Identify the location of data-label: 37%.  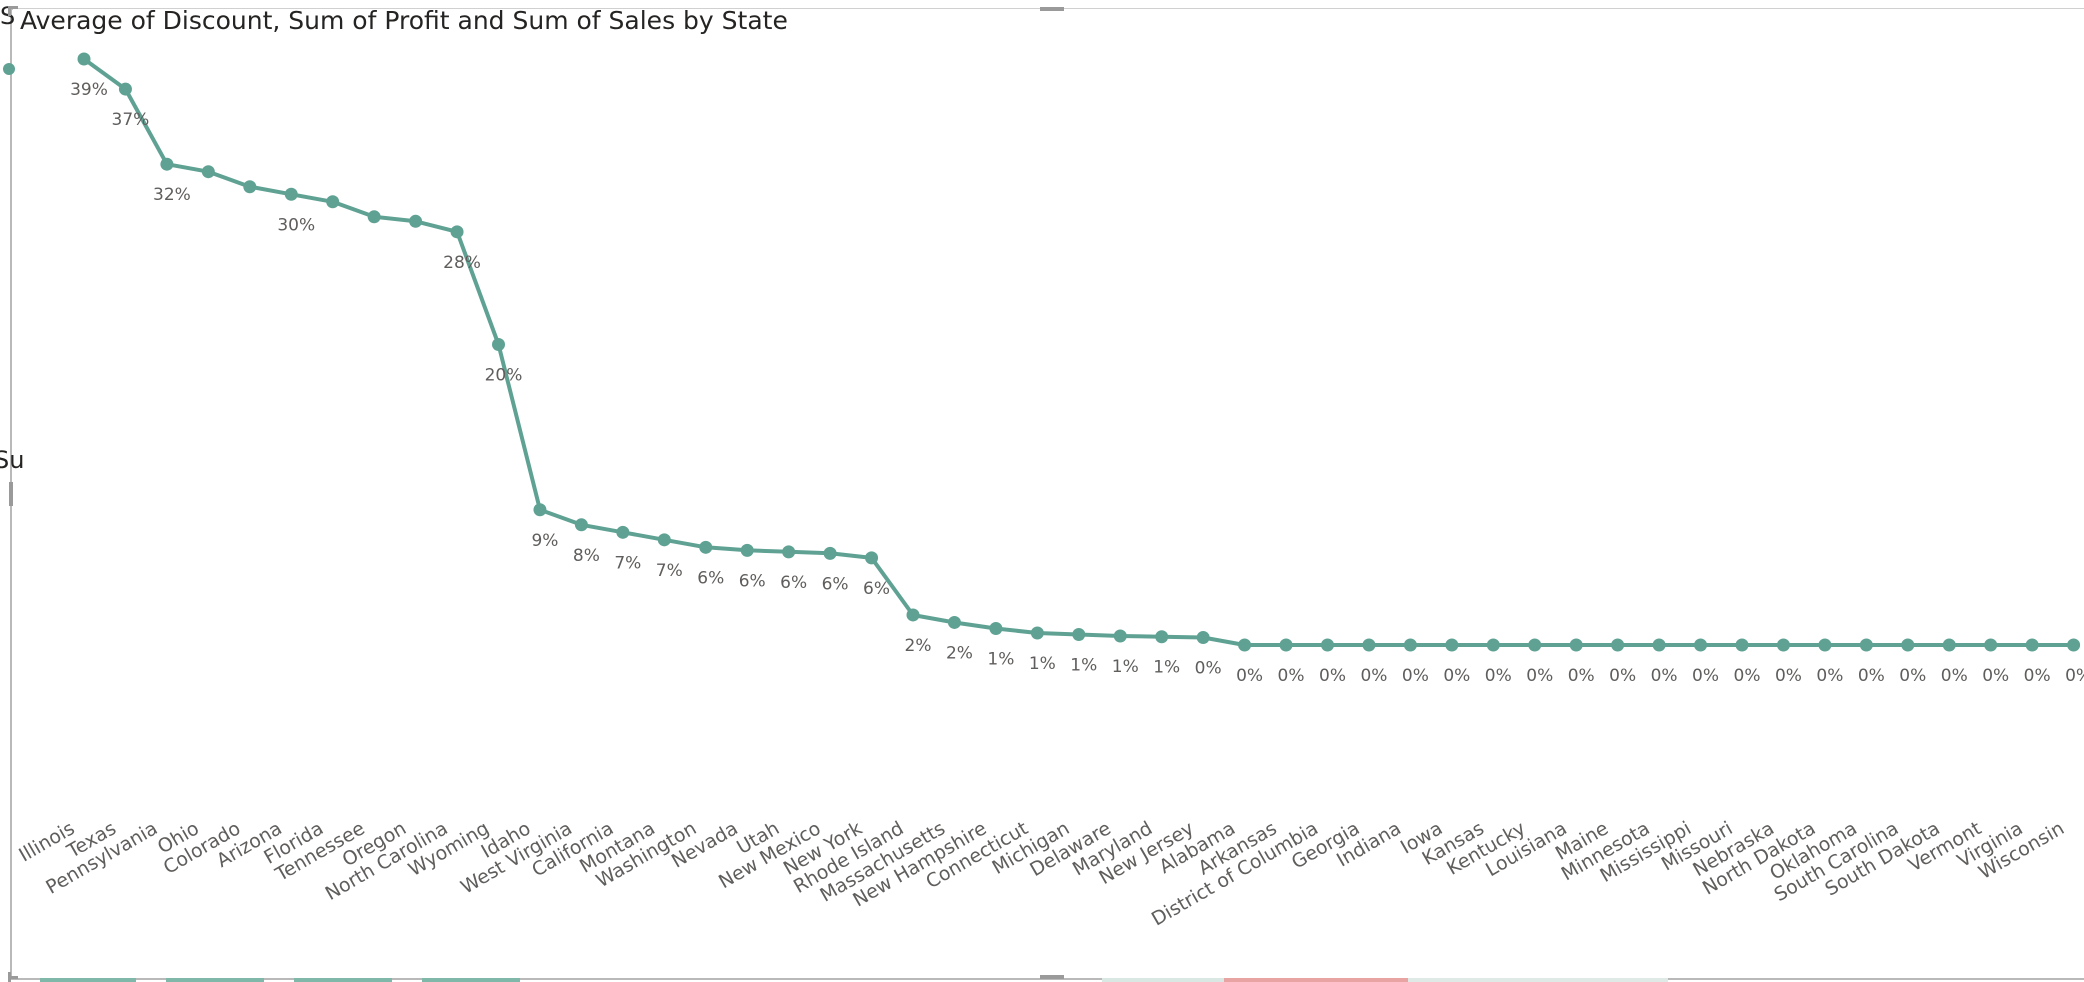
(131, 120).